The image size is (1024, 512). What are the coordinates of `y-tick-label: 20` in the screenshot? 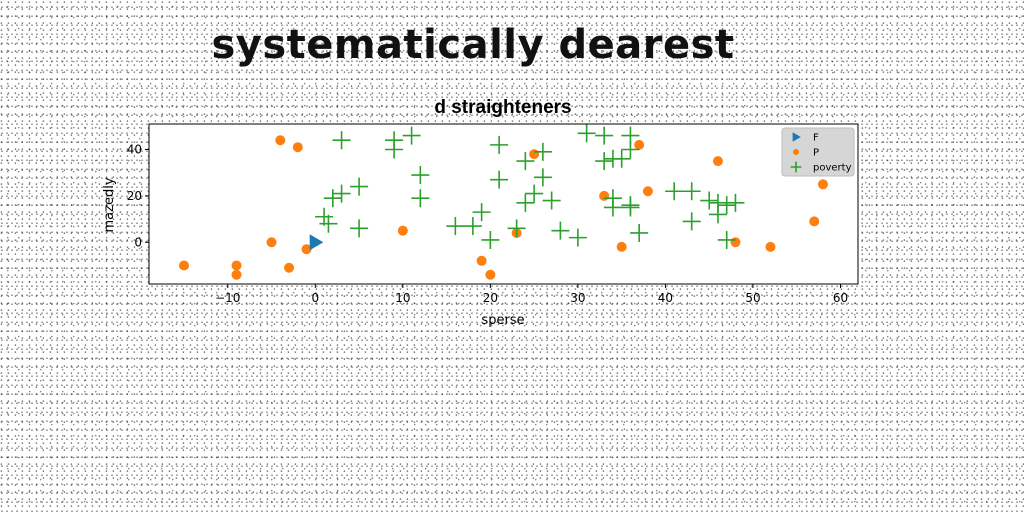 It's located at (134, 196).